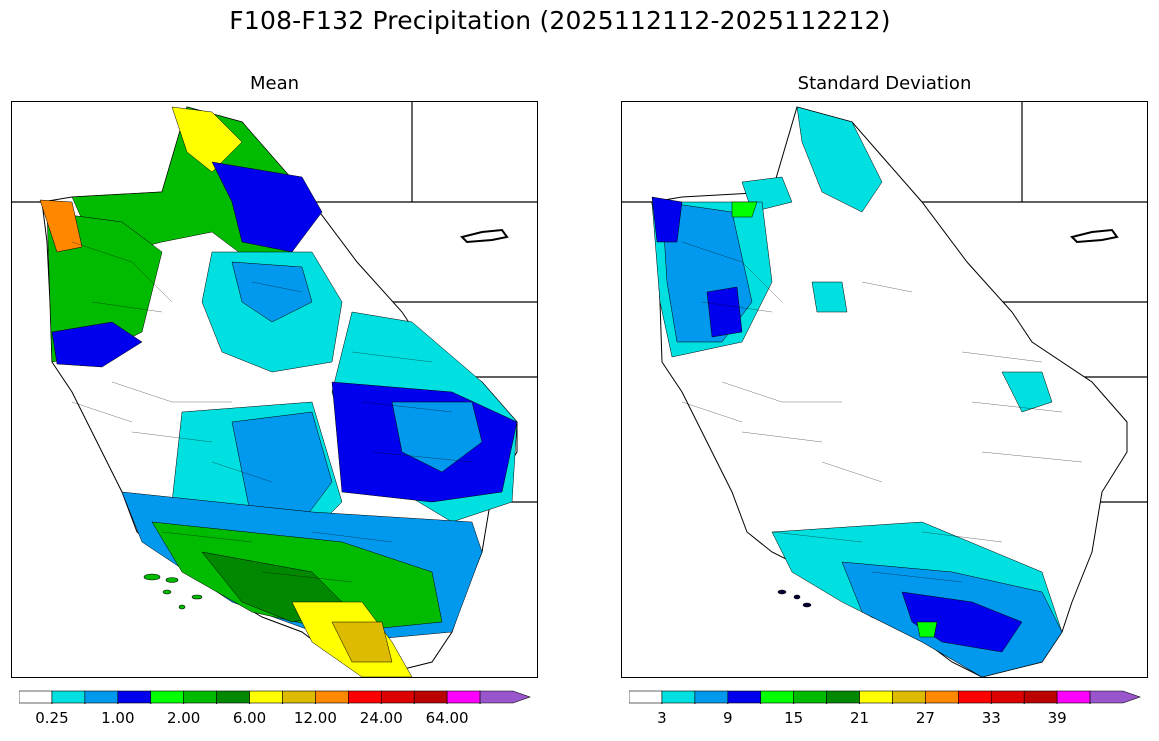 Image resolution: width=1159 pixels, height=741 pixels. What do you see at coordinates (272, 292) in the screenshot?
I see `region-idaho-blue` at bounding box center [272, 292].